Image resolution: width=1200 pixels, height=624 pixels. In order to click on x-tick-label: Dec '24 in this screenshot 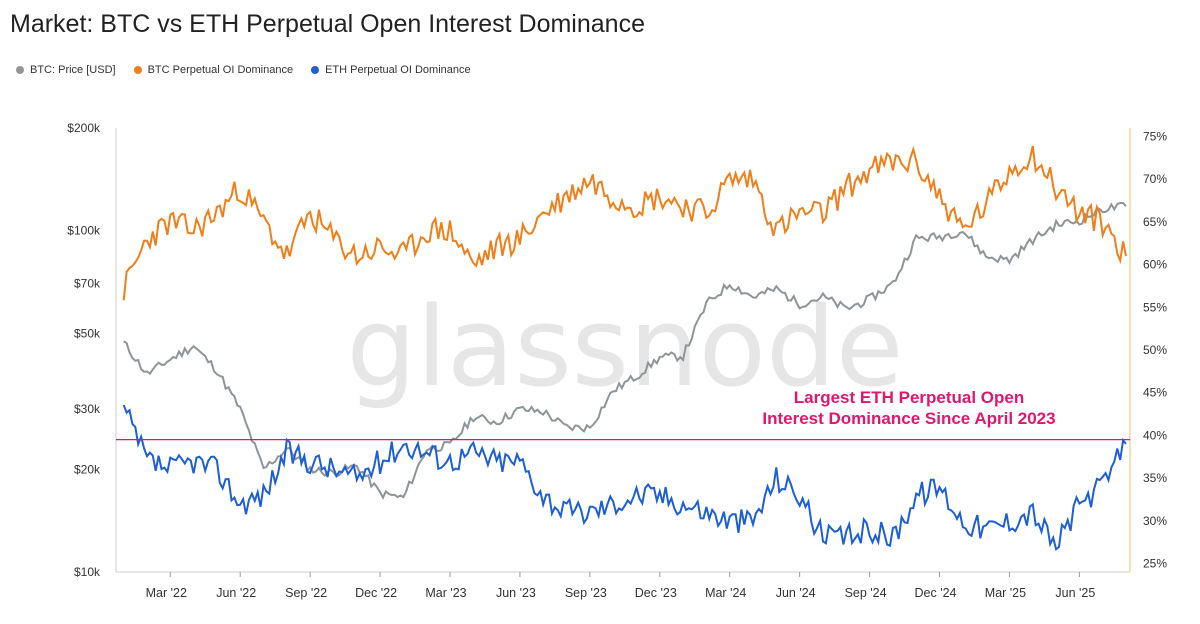, I will do `click(936, 593)`.